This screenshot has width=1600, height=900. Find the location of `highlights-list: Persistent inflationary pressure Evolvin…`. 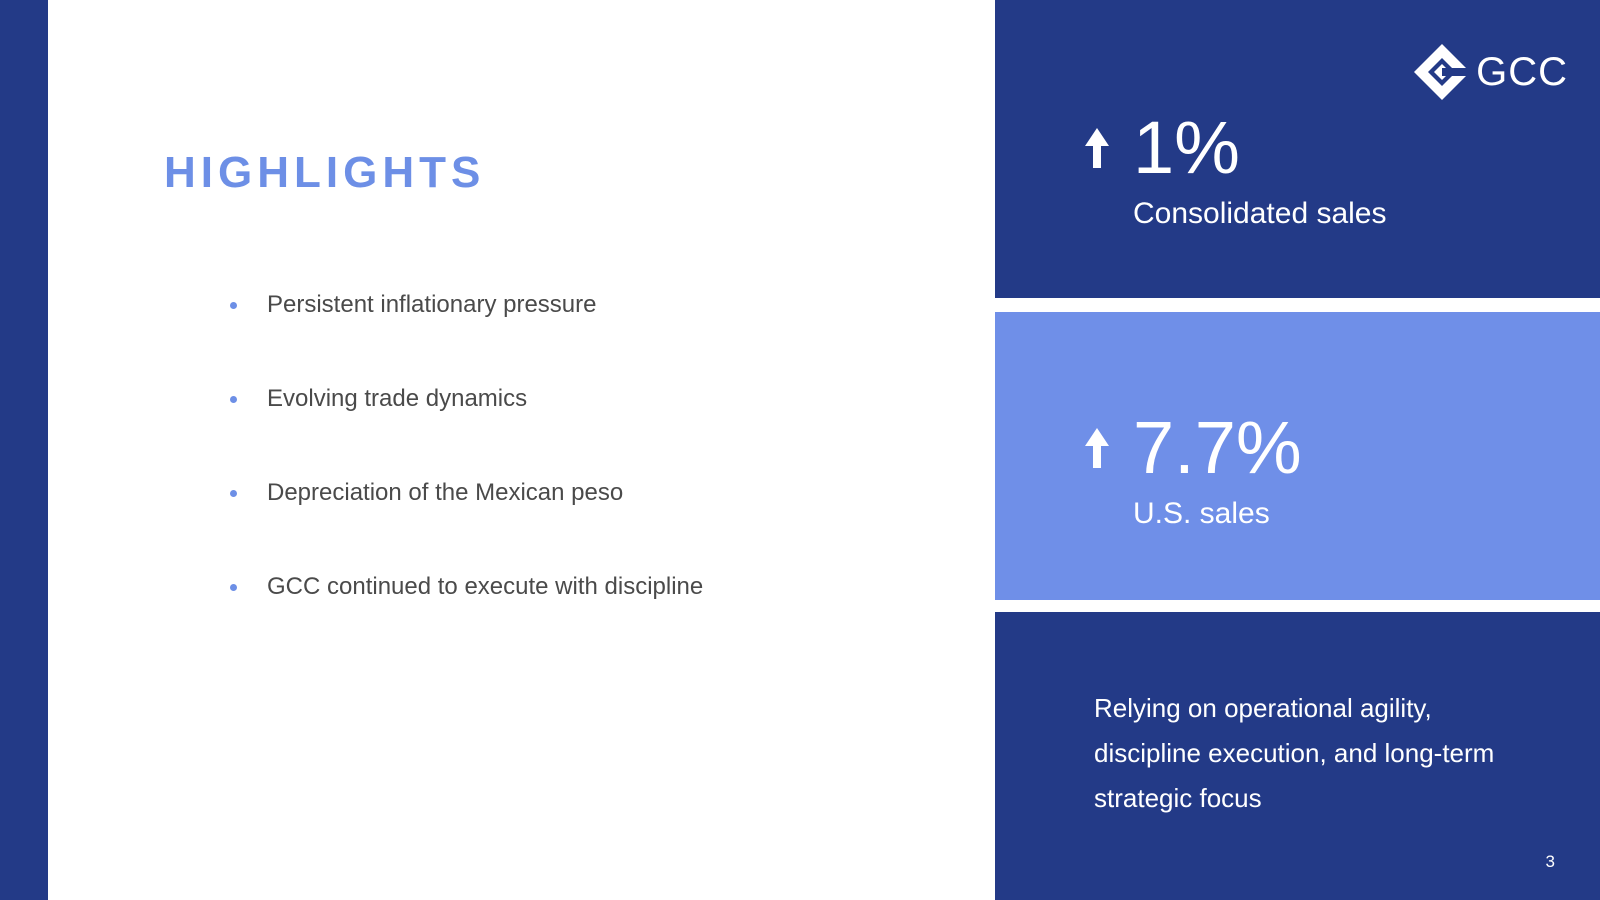

highlights-list: Persistent inflationary pressure Evolvin… is located at coordinates (466, 478).